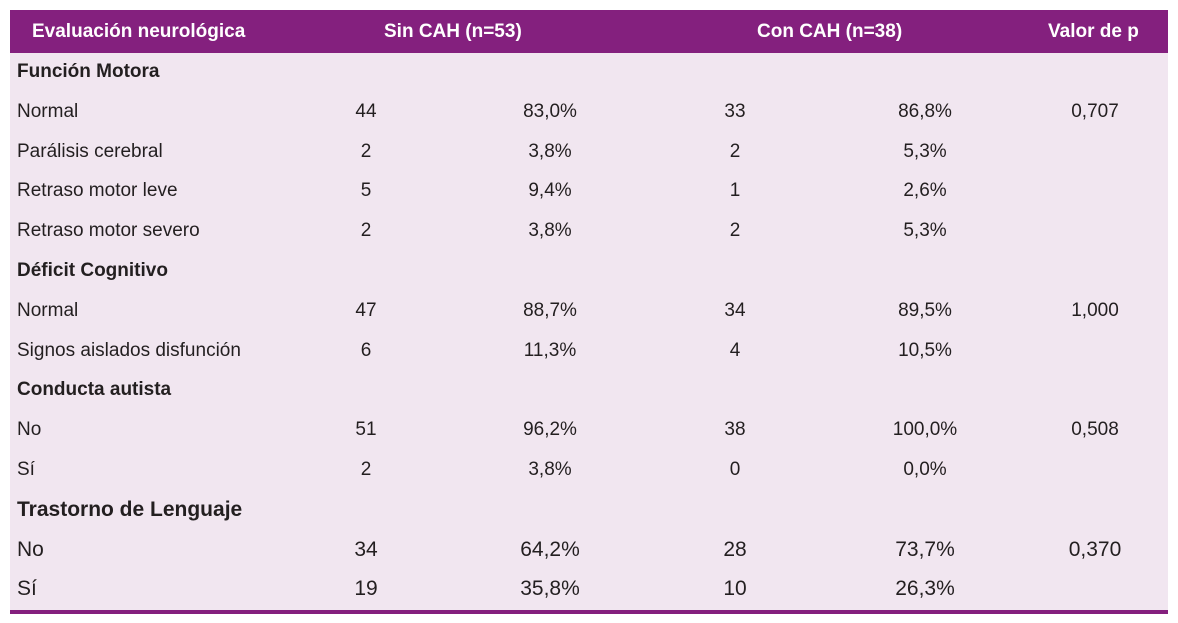  I want to click on section-row: Conducta autista, so click(589, 391).